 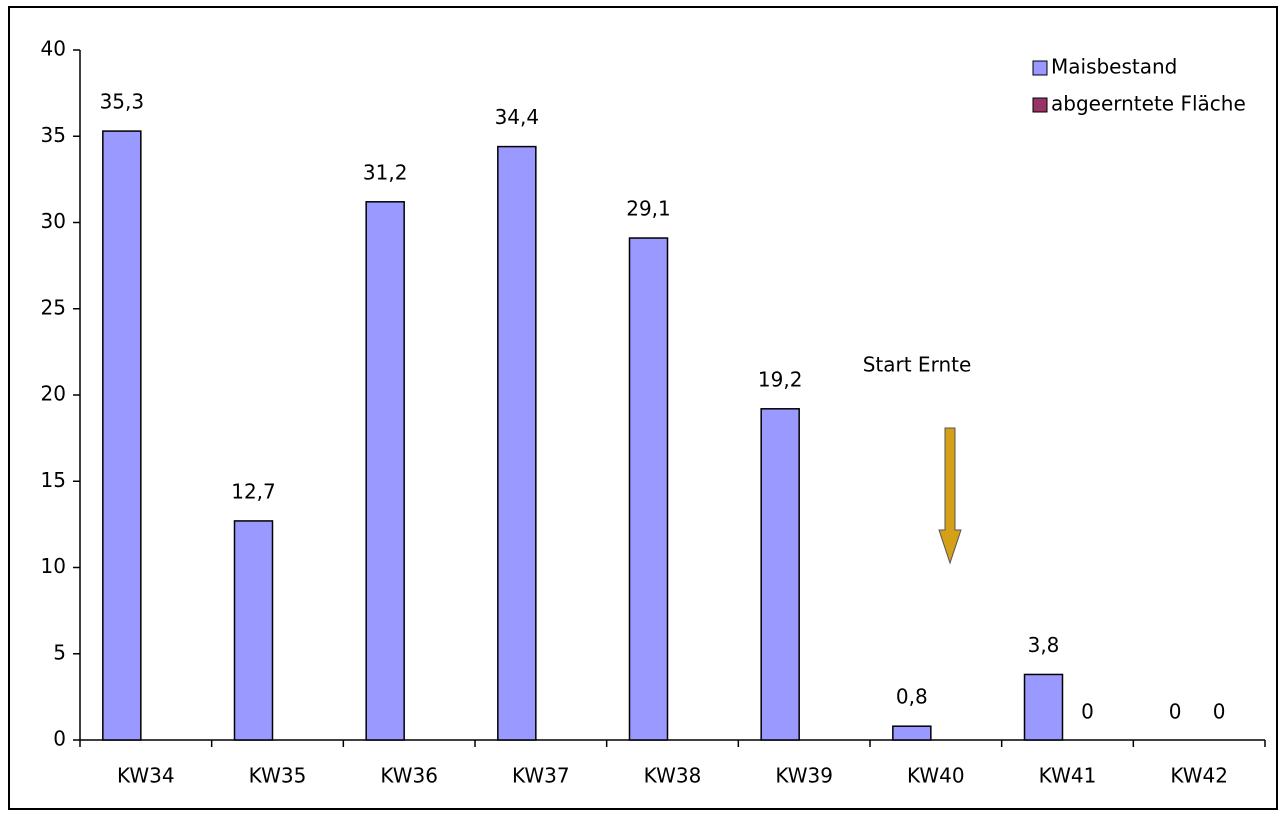 I want to click on x-tick-label: KW40, so click(x=936, y=776).